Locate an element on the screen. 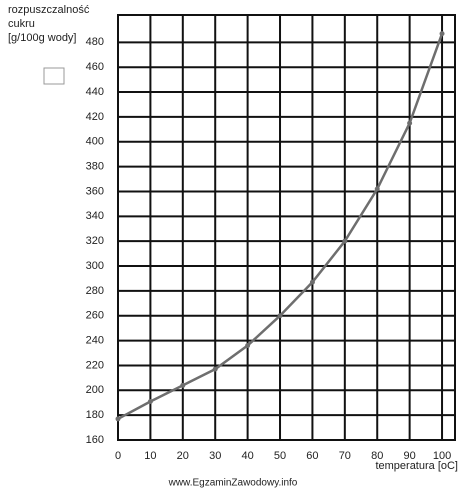 The width and height of the screenshot is (467, 490). y-tick-label: 340 is located at coordinates (95, 216).